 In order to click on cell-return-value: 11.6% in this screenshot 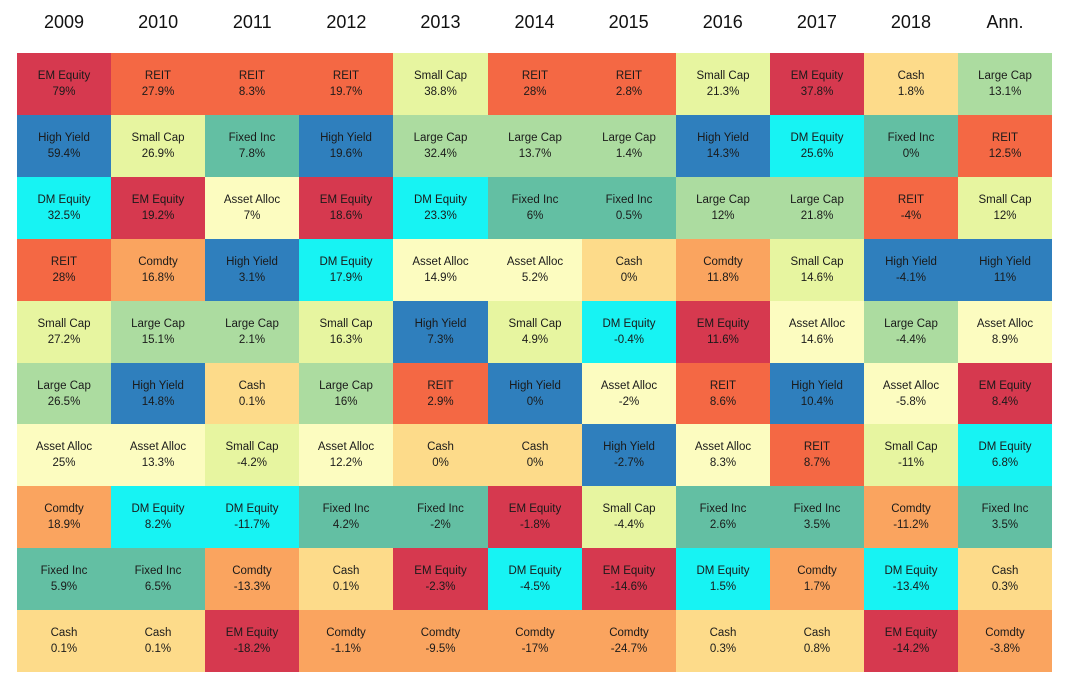, I will do `click(723, 340)`.